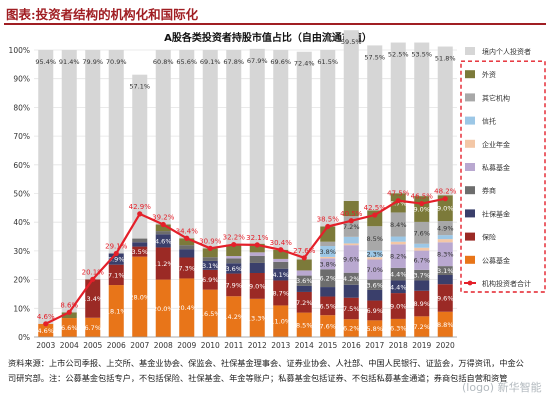  I want to click on data-label: 2.3%, so click(374, 254).